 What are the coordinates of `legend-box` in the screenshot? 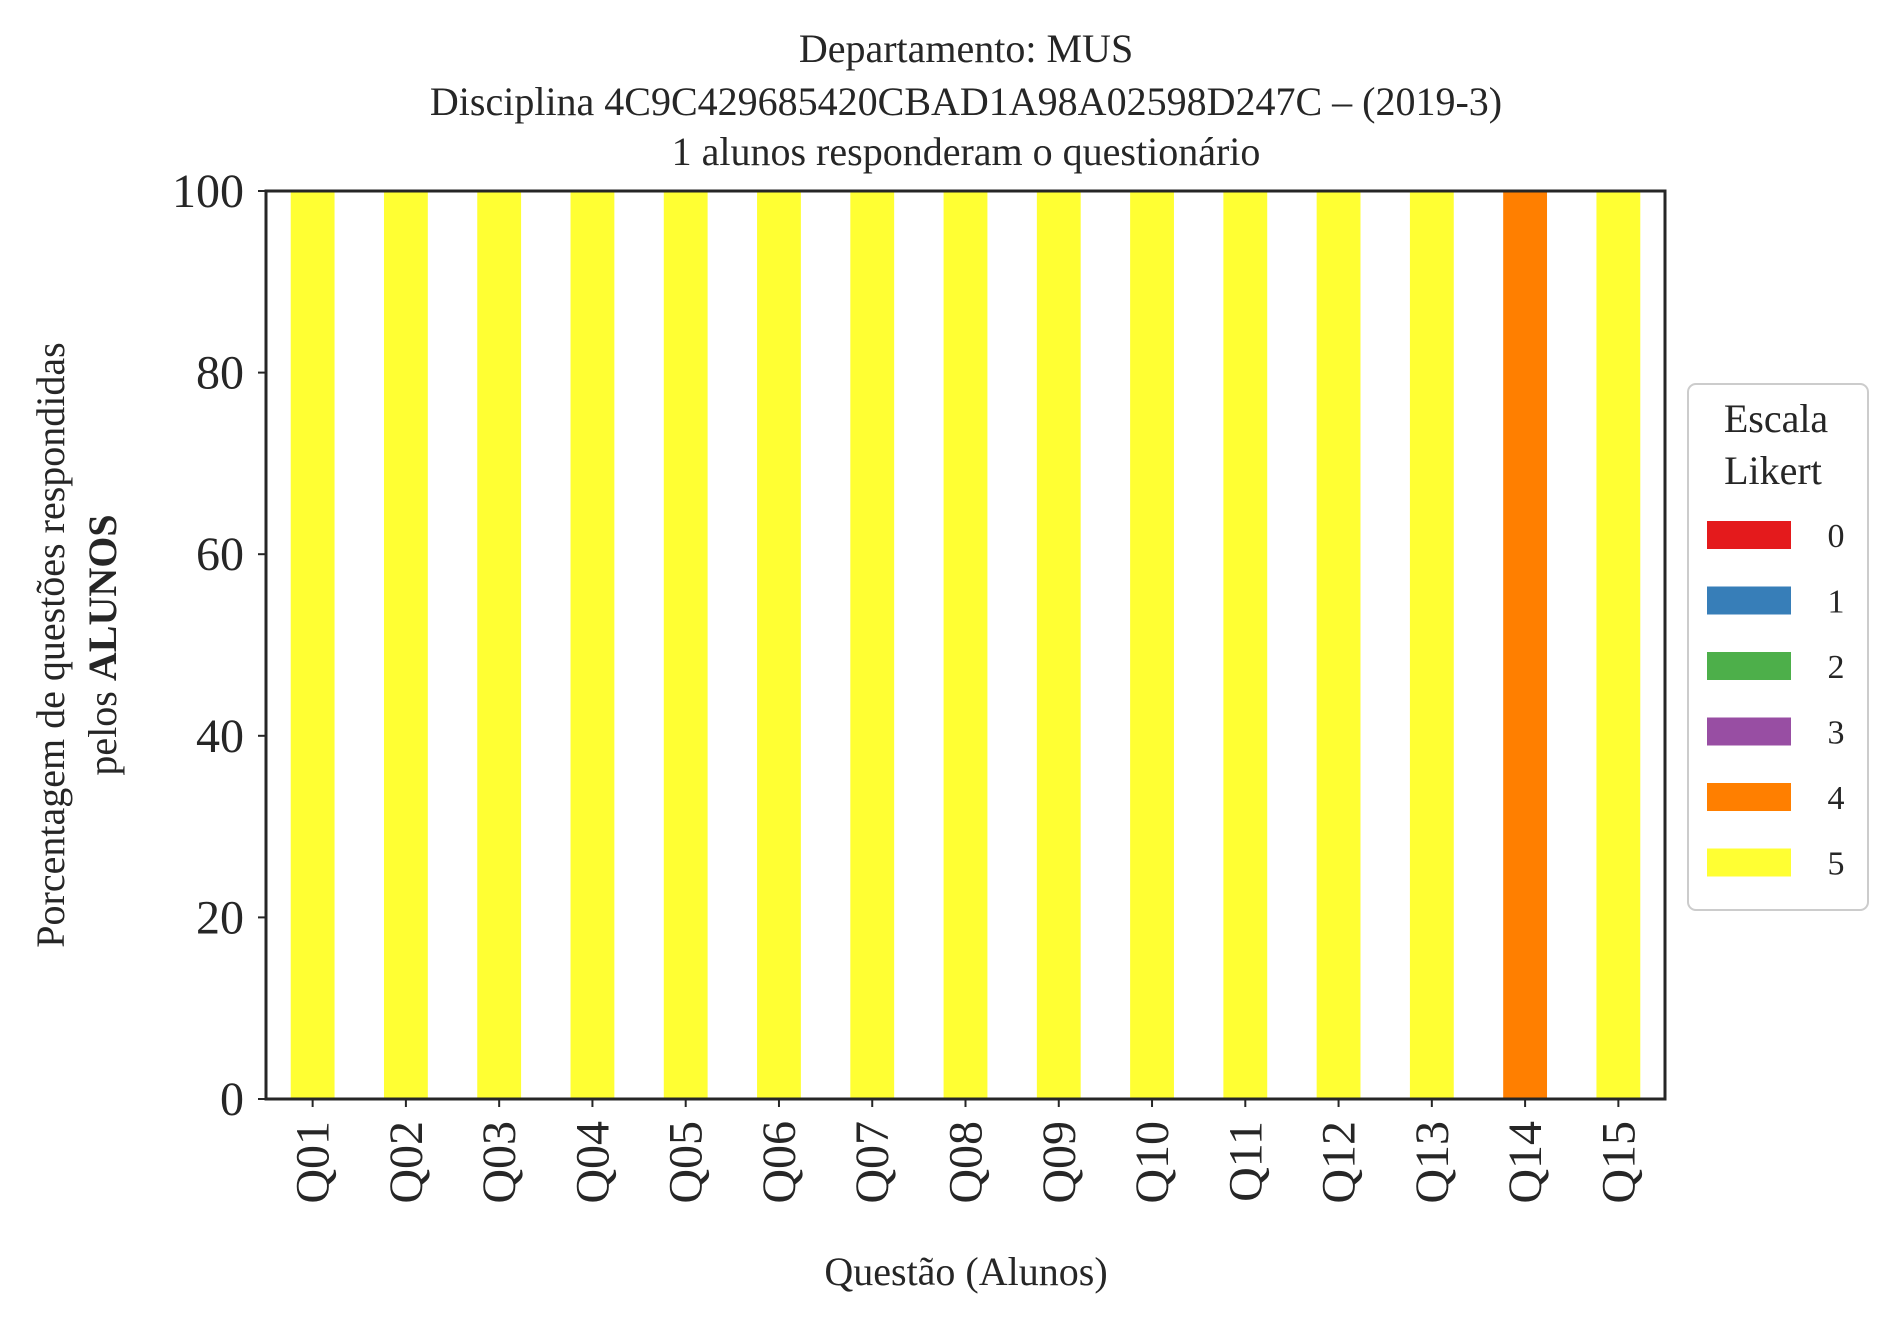 It's located at (1778, 647).